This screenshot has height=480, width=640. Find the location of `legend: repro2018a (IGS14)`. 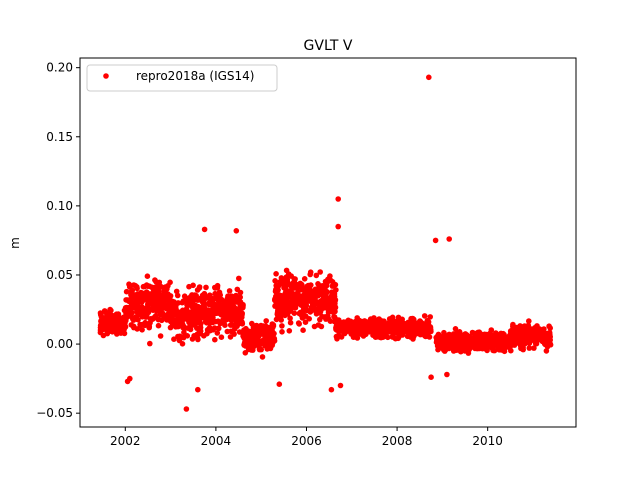

legend: repro2018a (IGS14) is located at coordinates (182, 78).